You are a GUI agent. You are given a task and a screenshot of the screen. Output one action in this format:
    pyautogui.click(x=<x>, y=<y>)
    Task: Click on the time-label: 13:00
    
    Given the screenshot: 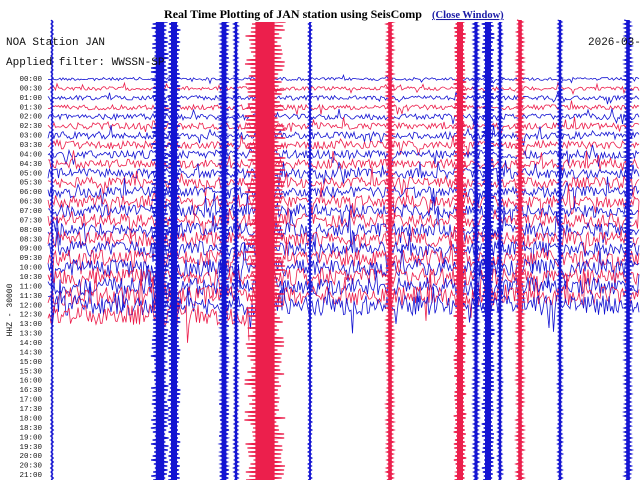 What is the action you would take?
    pyautogui.click(x=30, y=325)
    